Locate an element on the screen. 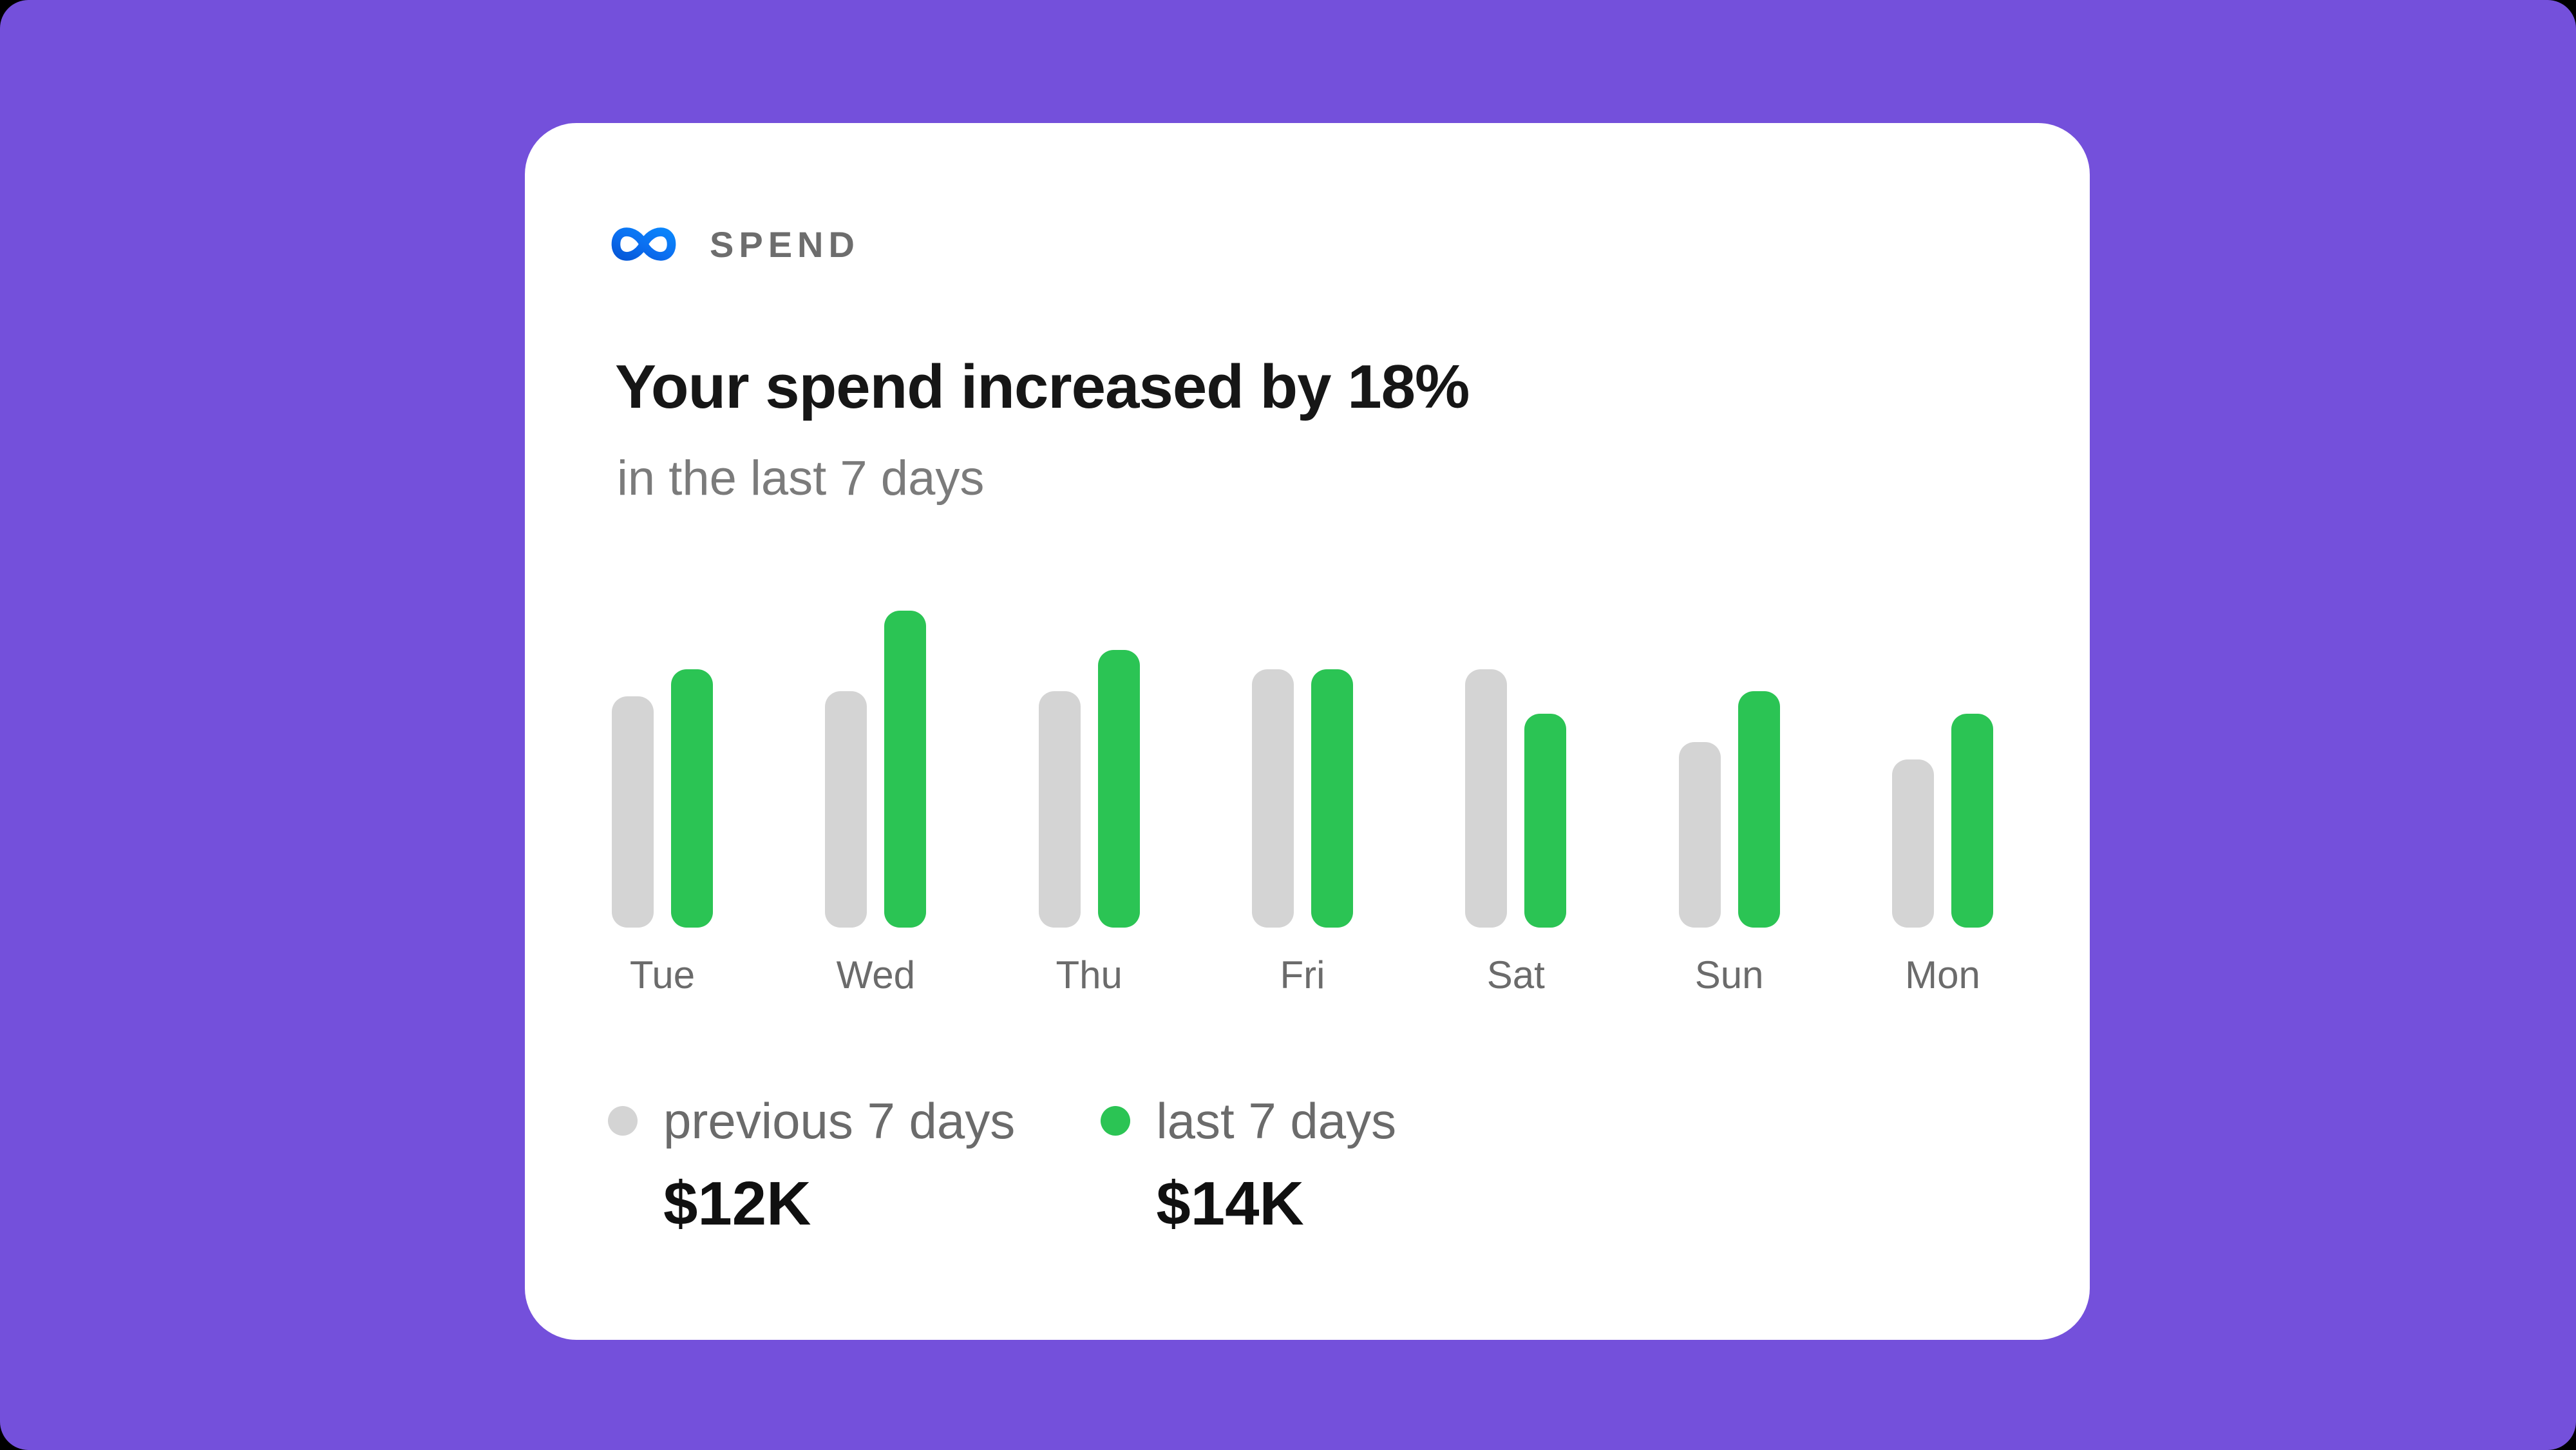 This screenshot has width=2576, height=1450. bar-mon-previous is located at coordinates (1913, 843).